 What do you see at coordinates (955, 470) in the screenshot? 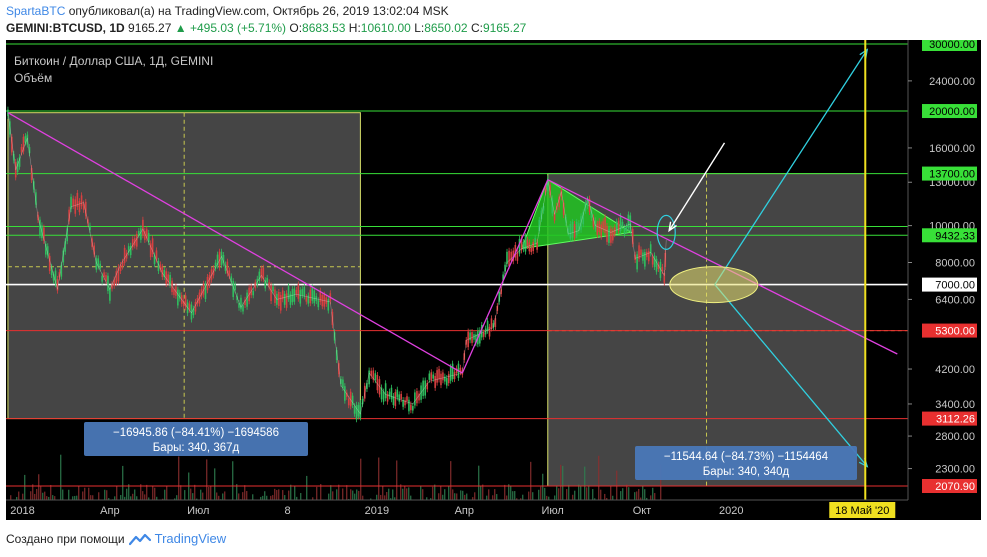
I see `y-tick-label: 2300.00` at bounding box center [955, 470].